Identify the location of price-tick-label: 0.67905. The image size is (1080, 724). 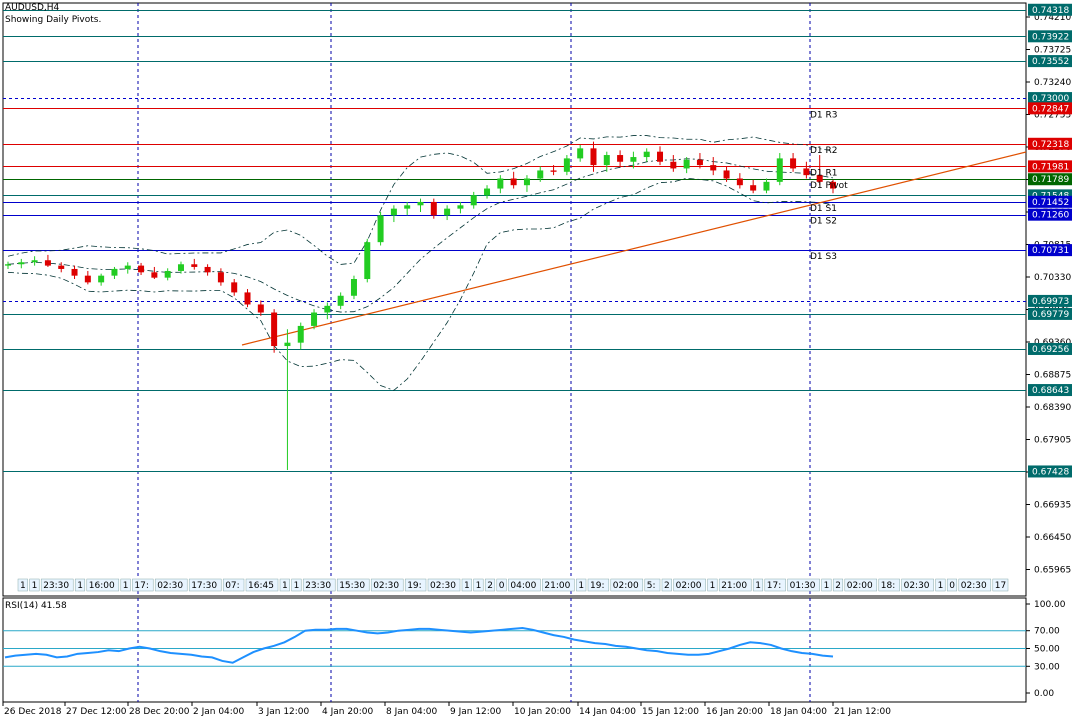
(1052, 441).